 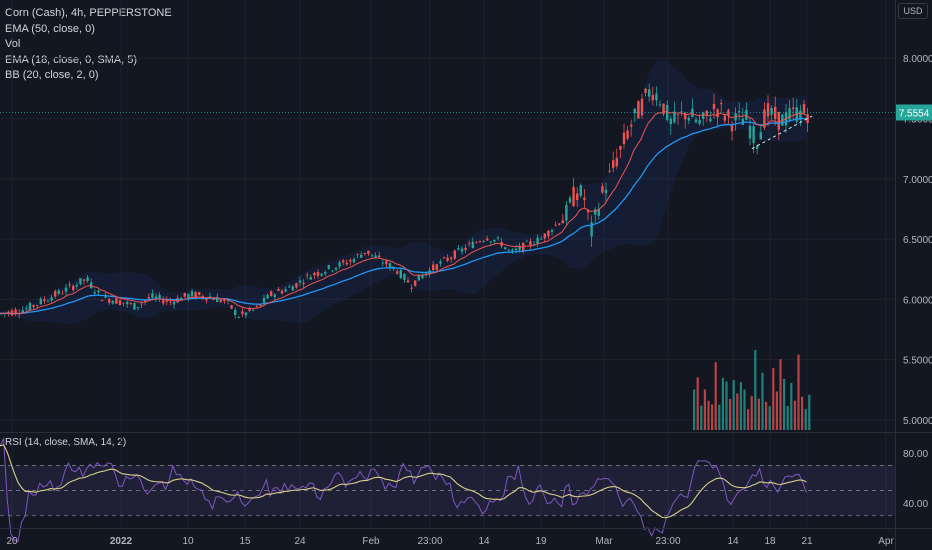 I want to click on time-tick-label: 23:00, so click(x=429, y=541).